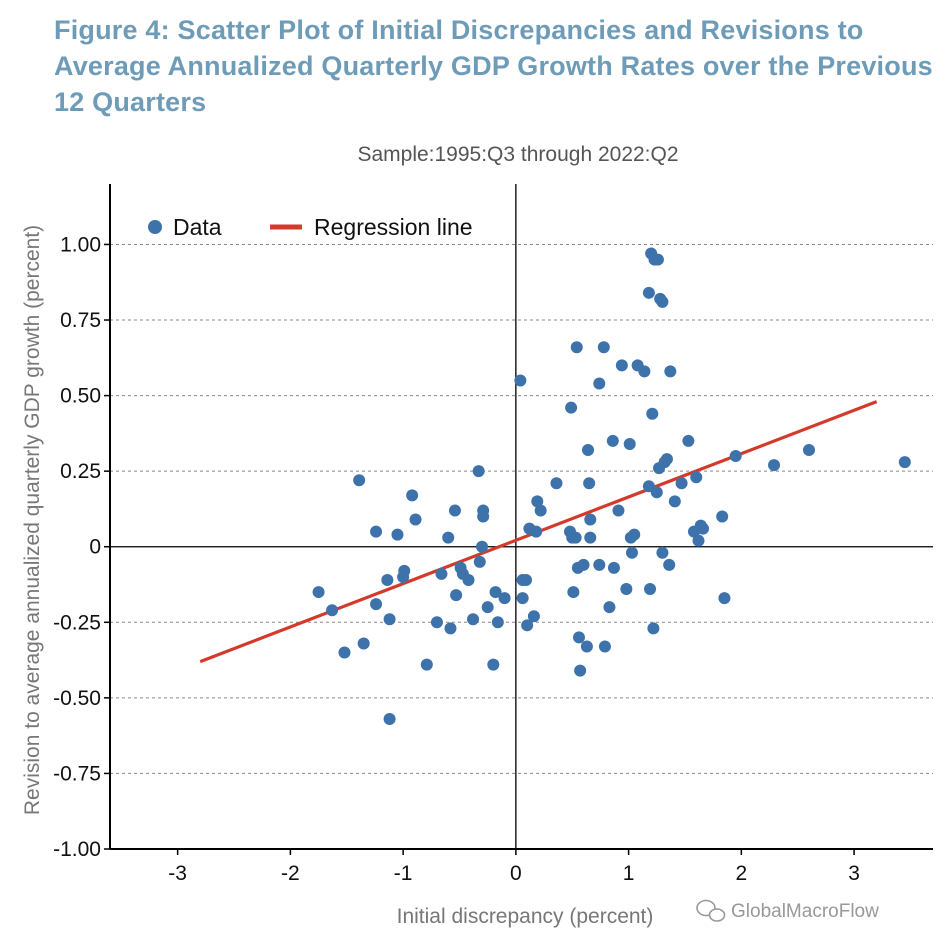 The height and width of the screenshot is (949, 951). I want to click on y-tick-label: -0.25, so click(77, 622).